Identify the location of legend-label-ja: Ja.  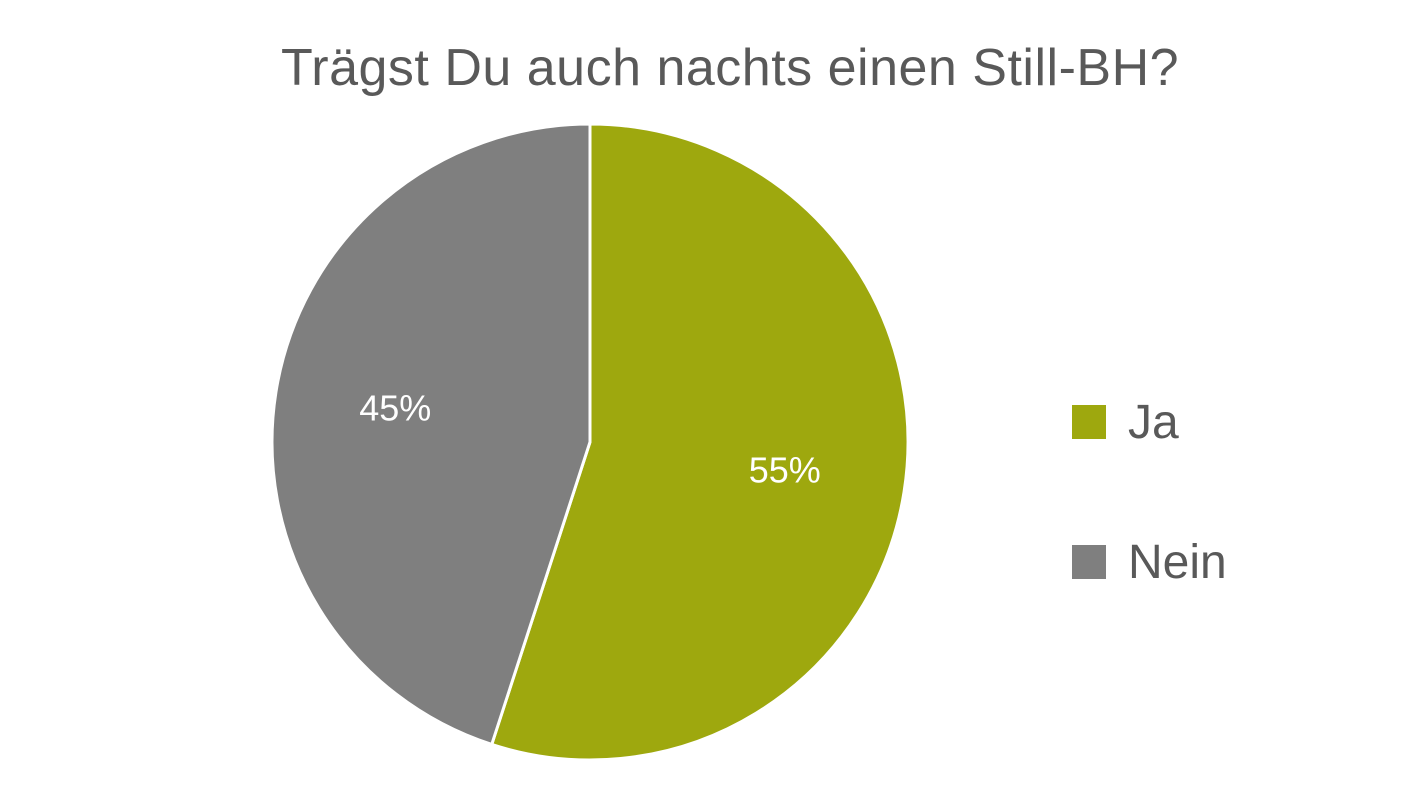
(1153, 422).